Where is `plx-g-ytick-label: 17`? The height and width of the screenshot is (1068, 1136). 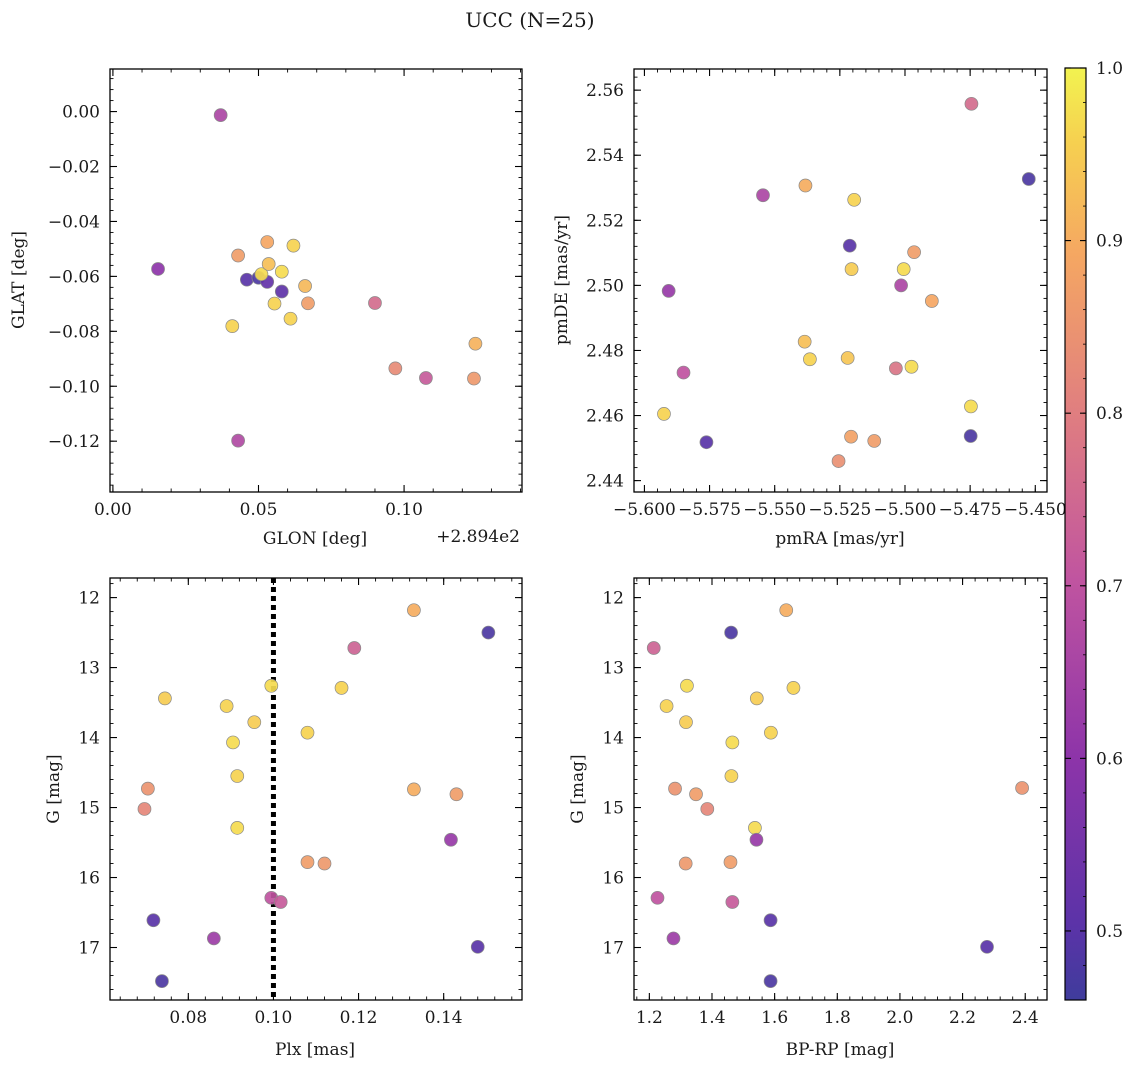 plx-g-ytick-label: 17 is located at coordinates (89, 949).